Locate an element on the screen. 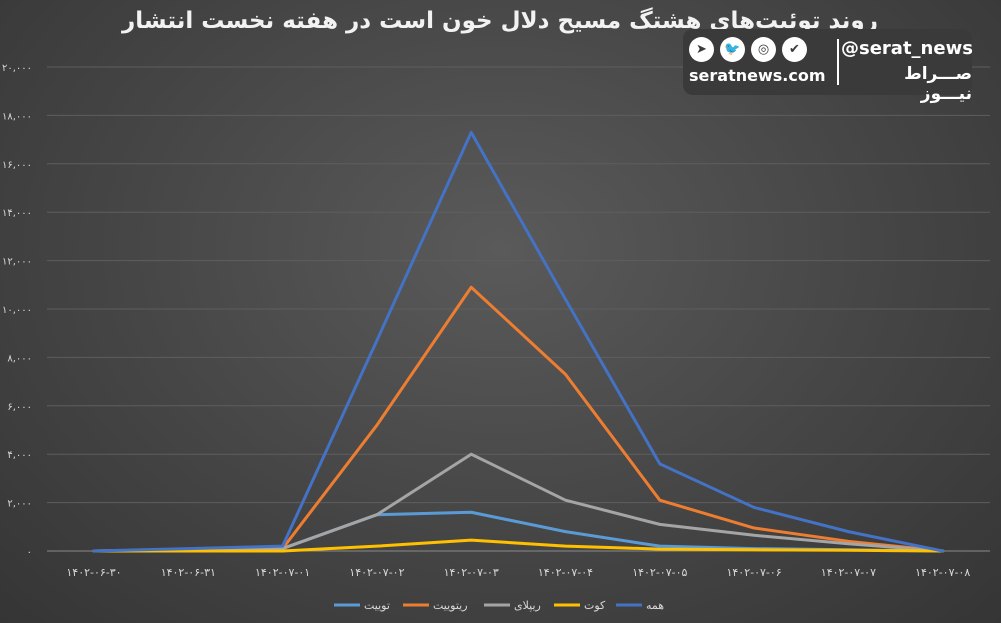  telegram-icon: ➤ is located at coordinates (701, 49).